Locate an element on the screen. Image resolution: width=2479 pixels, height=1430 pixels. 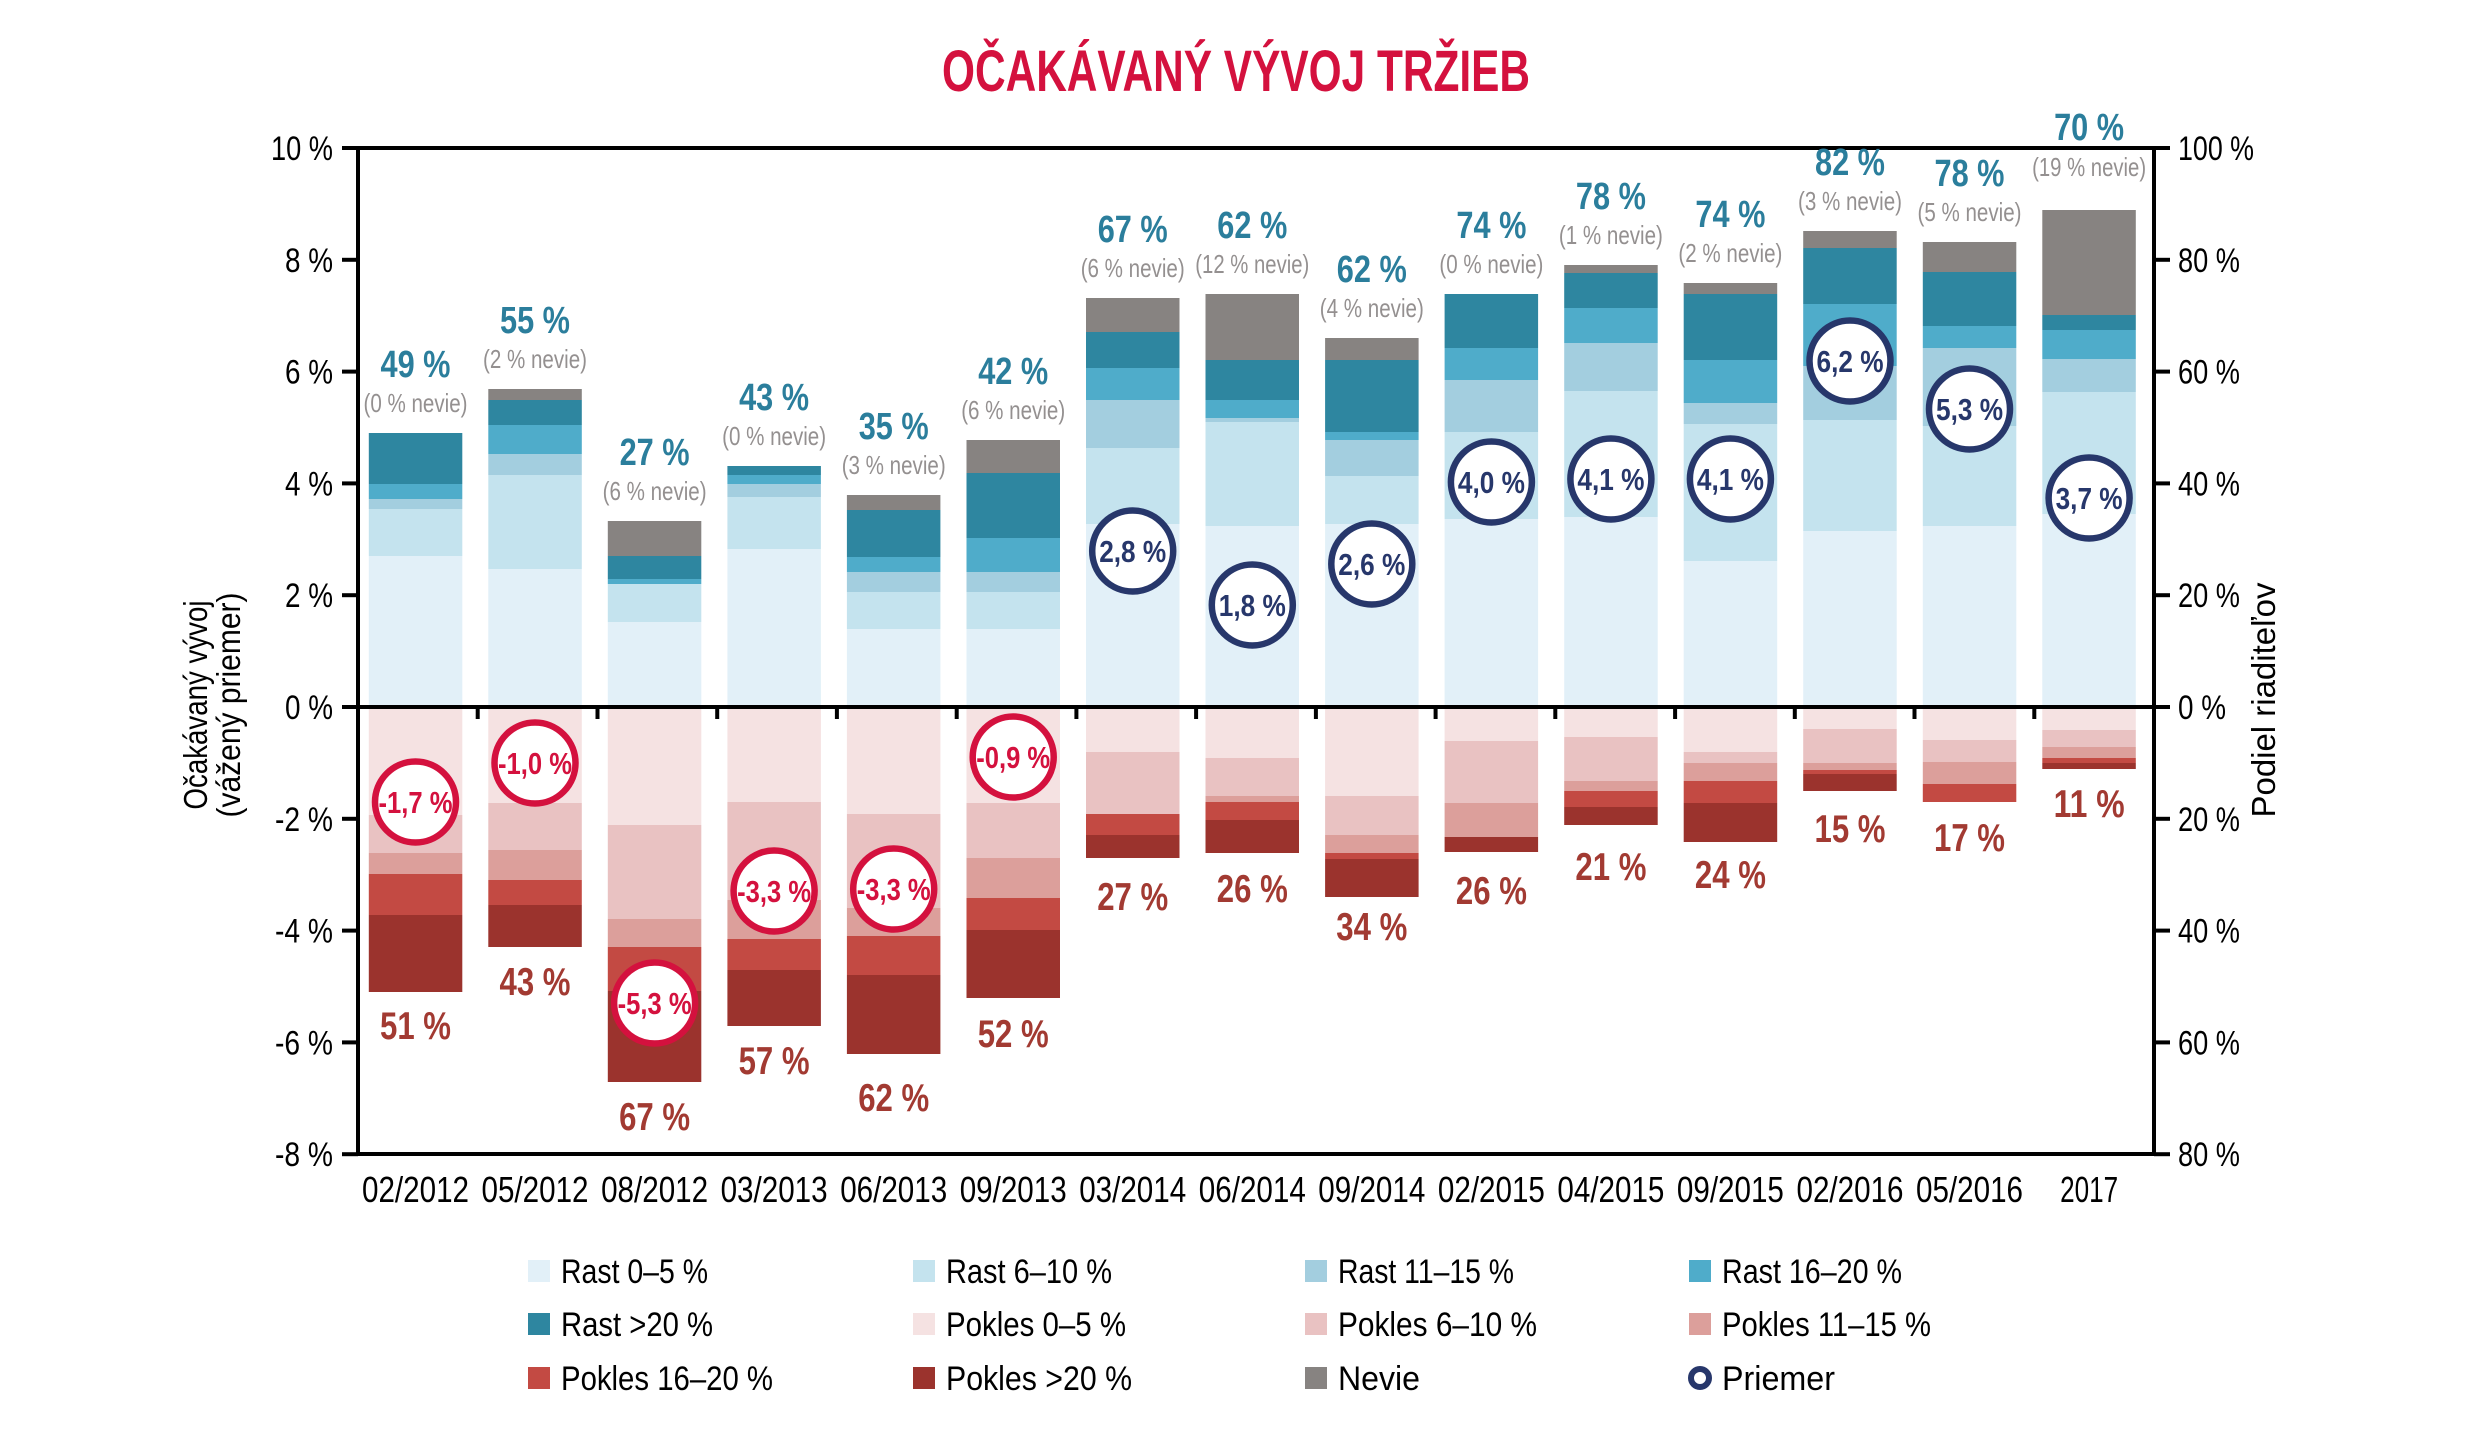
svg-text: 04/2015 is located at coordinates (1610, 1189).